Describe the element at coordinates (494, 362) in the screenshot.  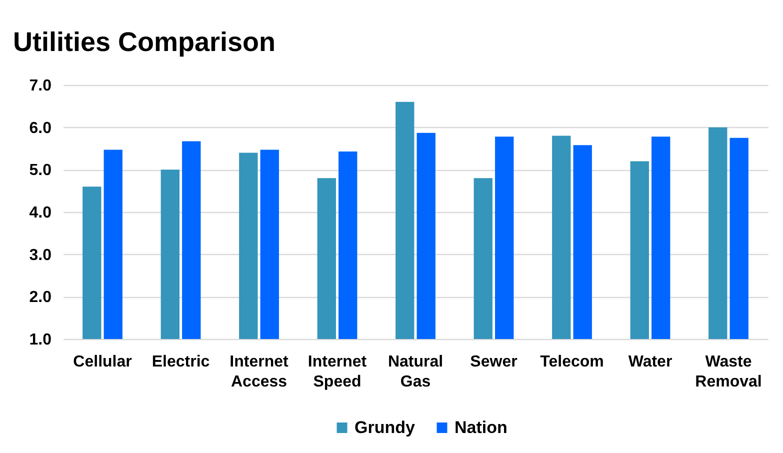
I see `x-tick-label: Sewer` at that location.